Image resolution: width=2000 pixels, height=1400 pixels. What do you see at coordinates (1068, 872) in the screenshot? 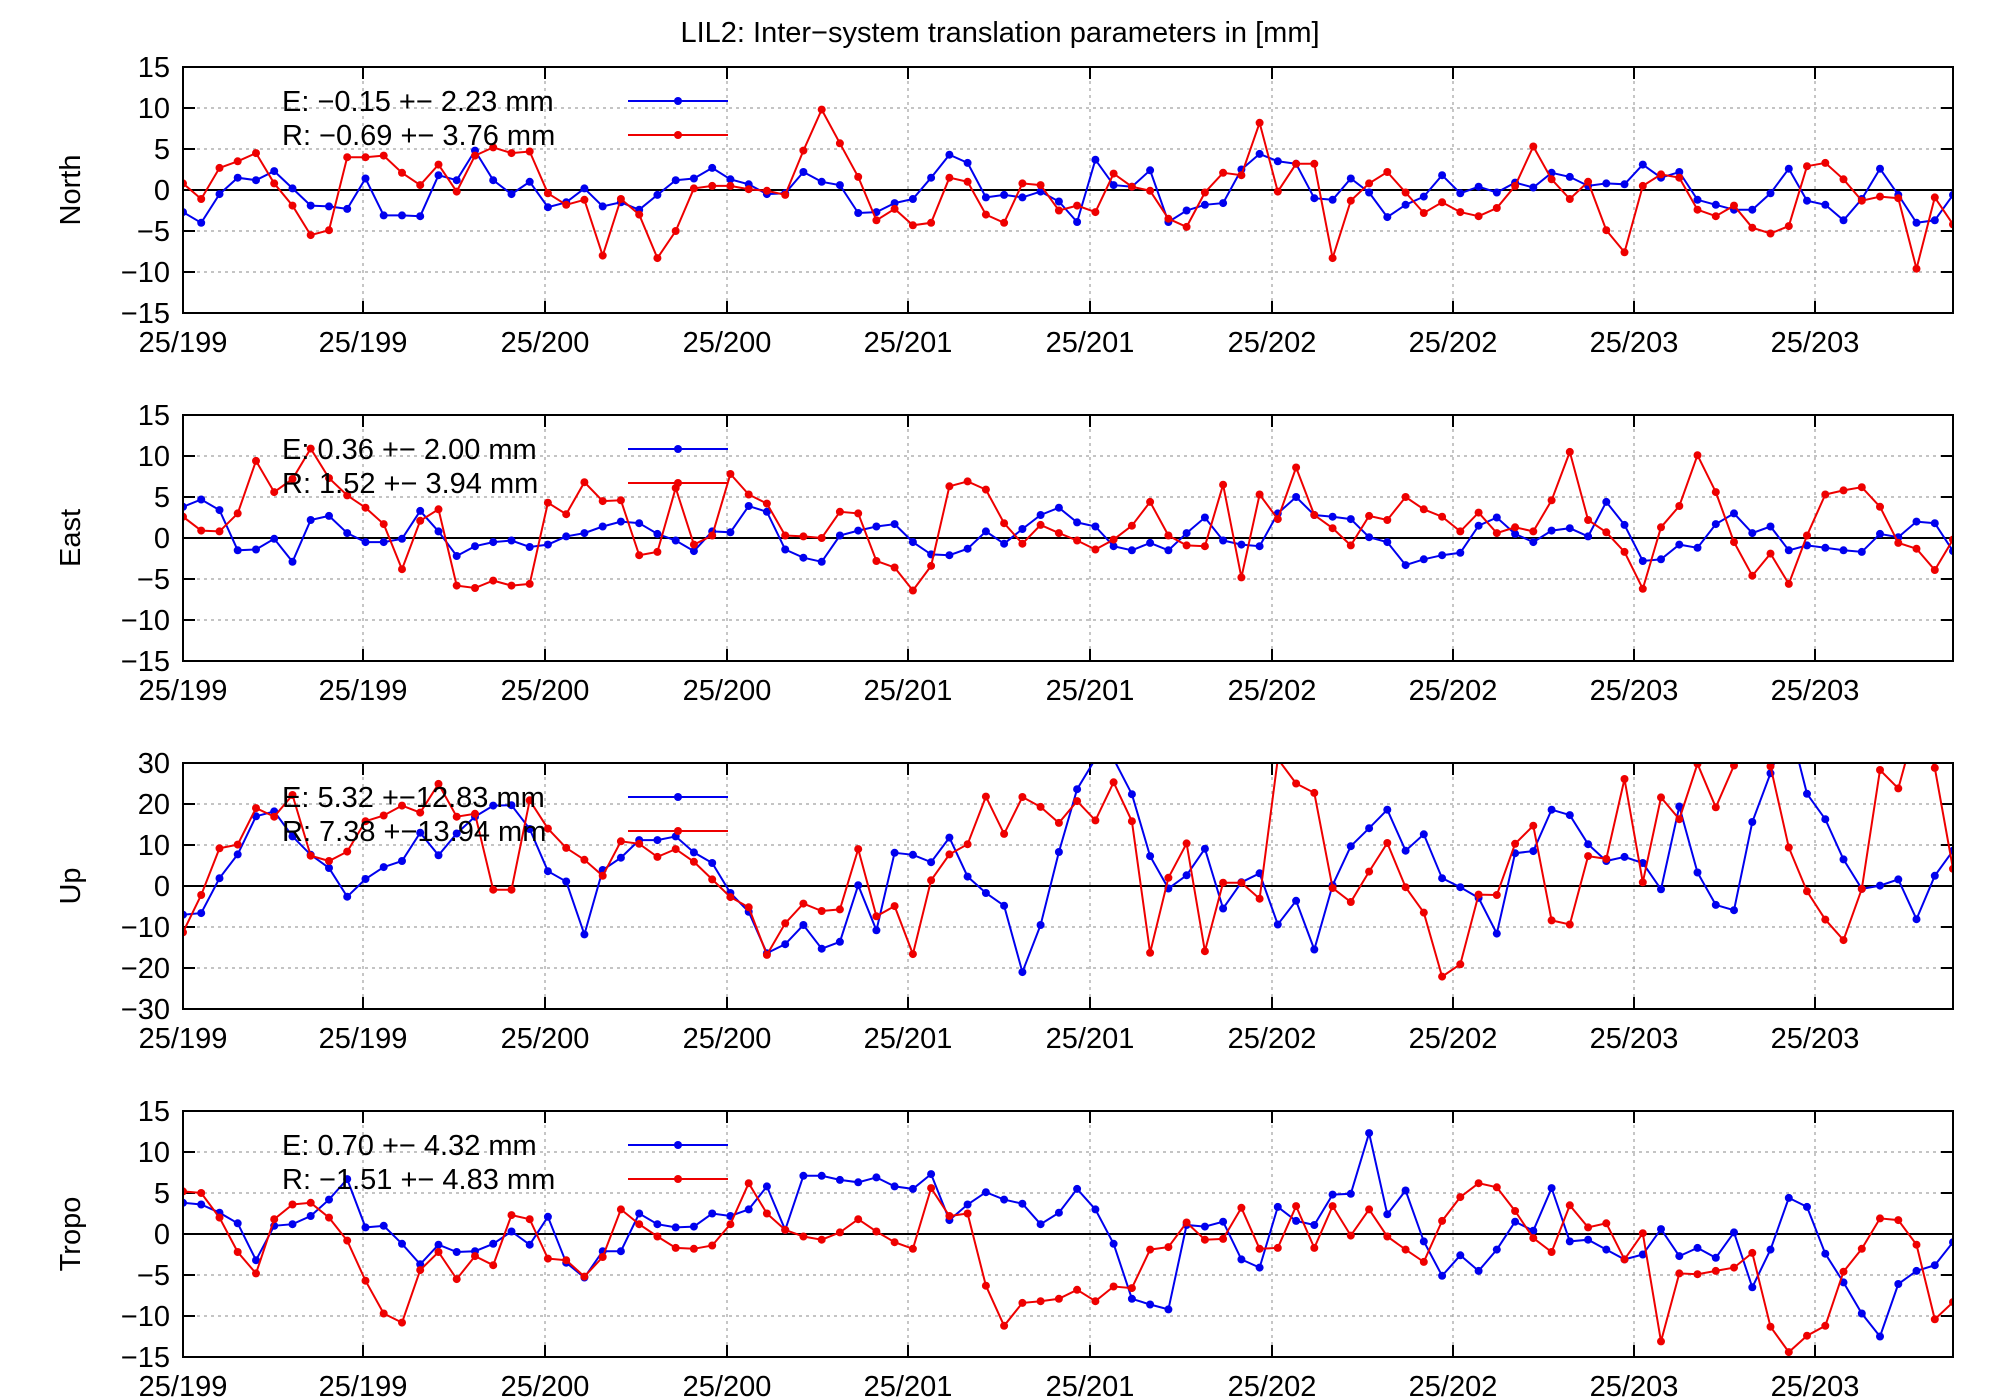
I see `series-r` at bounding box center [1068, 872].